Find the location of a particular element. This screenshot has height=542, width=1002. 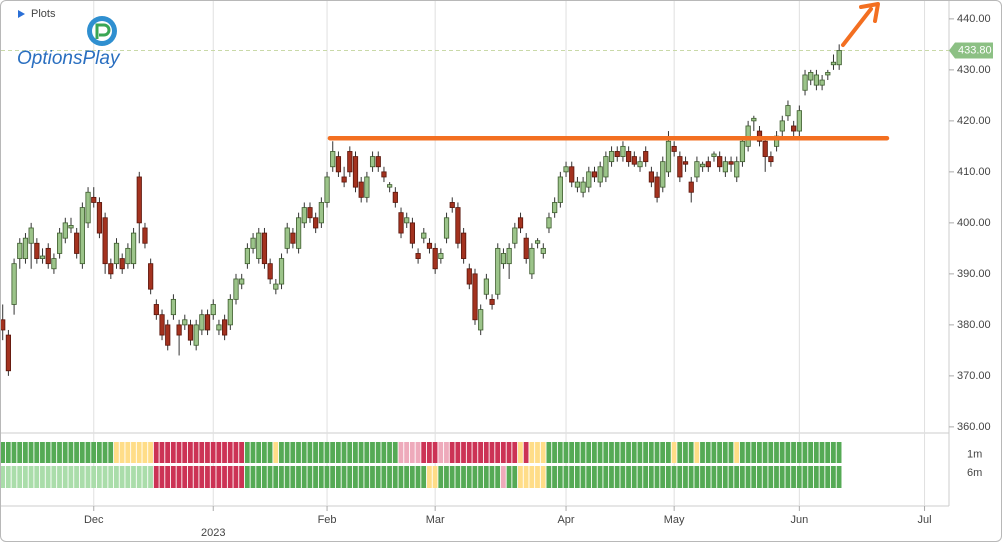

last-price-badge is located at coordinates (971, 50).